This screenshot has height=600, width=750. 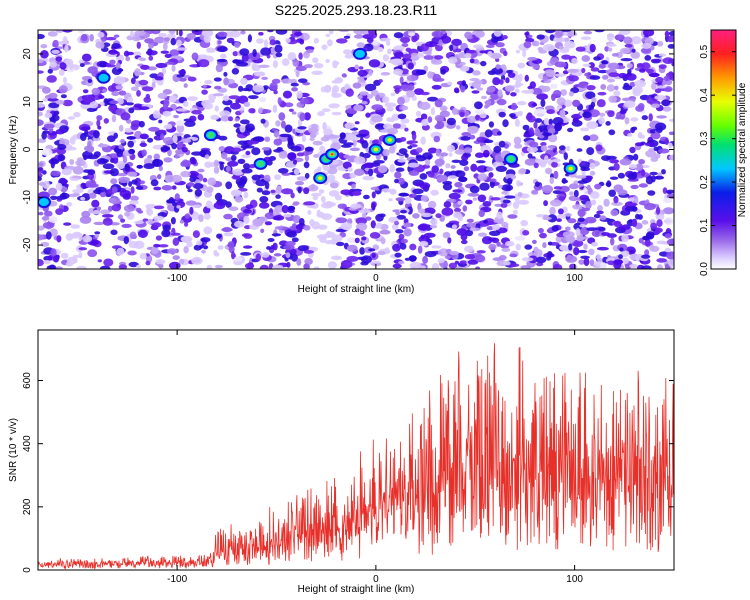 I want to click on snr-x-tick-label: 0, so click(x=376, y=579).